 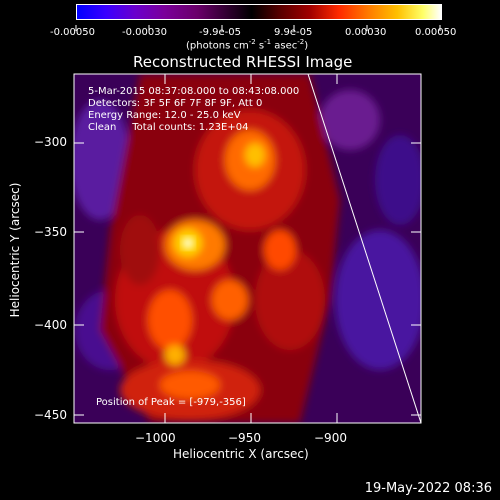 What do you see at coordinates (164, 115) in the screenshot?
I see `info-energy-range: Energy Range: 12.0 - 25.0 keV` at bounding box center [164, 115].